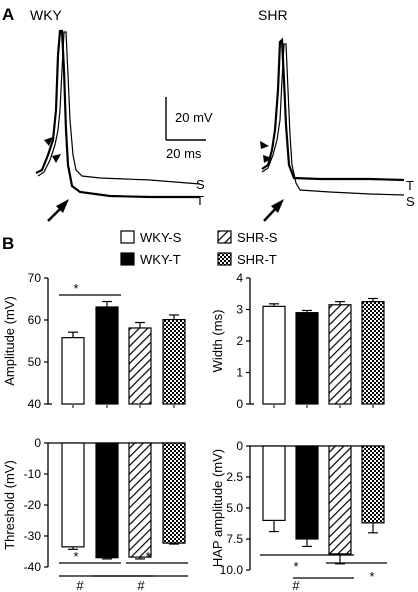  What do you see at coordinates (307, 492) in the screenshot?
I see `bar-hap-amplitude-wky-t` at bounding box center [307, 492].